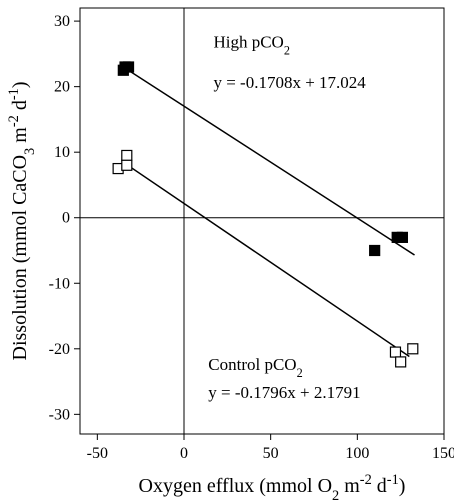 This screenshot has width=454, height=502. What do you see at coordinates (66, 218) in the screenshot?
I see `y-tick-label: 0` at bounding box center [66, 218].